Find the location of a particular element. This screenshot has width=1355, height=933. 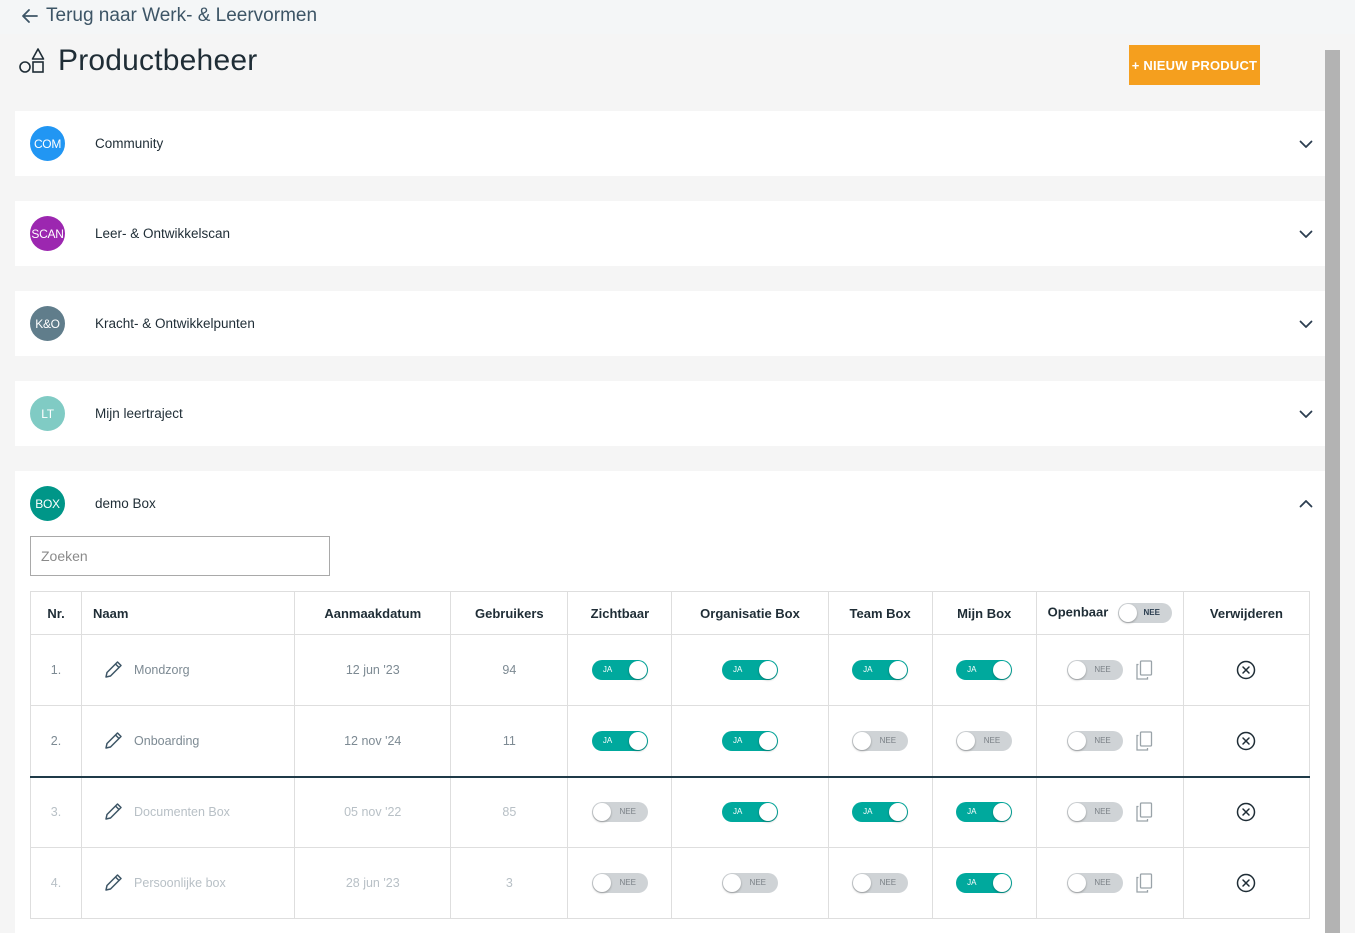

group-header-box: BOX demo Box is located at coordinates (670, 503).